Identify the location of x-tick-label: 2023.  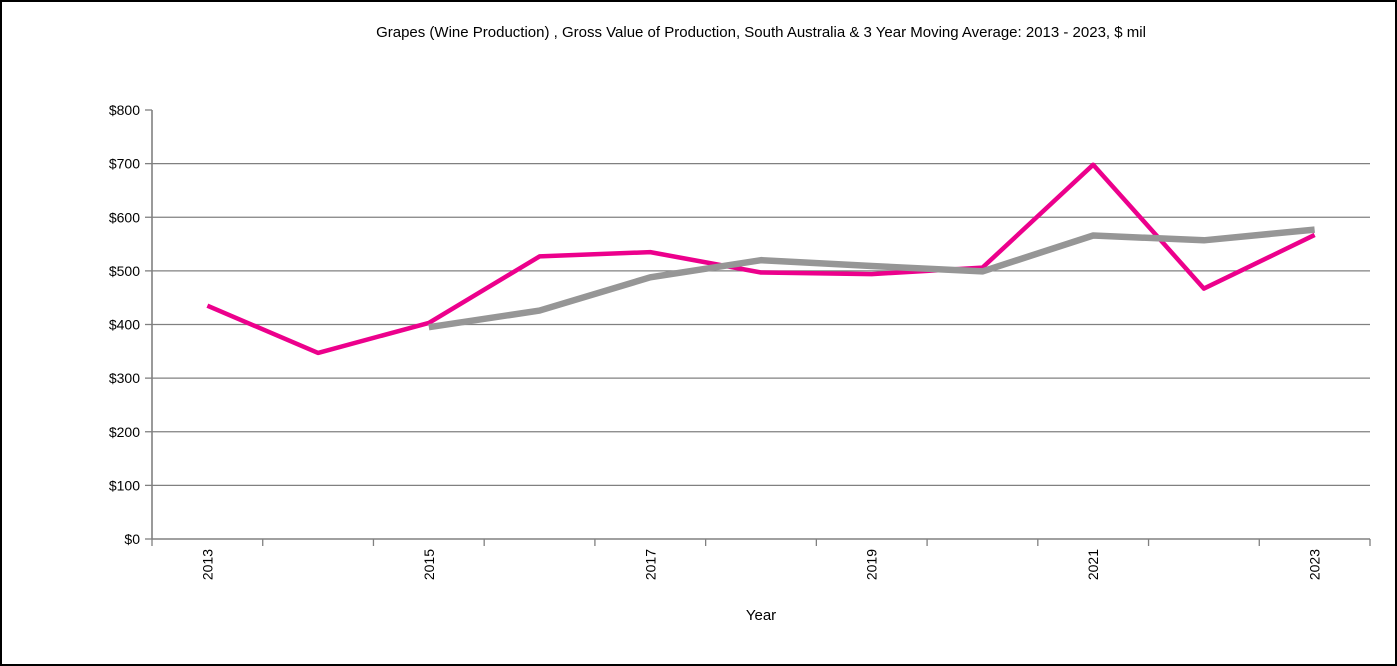
(1315, 564).